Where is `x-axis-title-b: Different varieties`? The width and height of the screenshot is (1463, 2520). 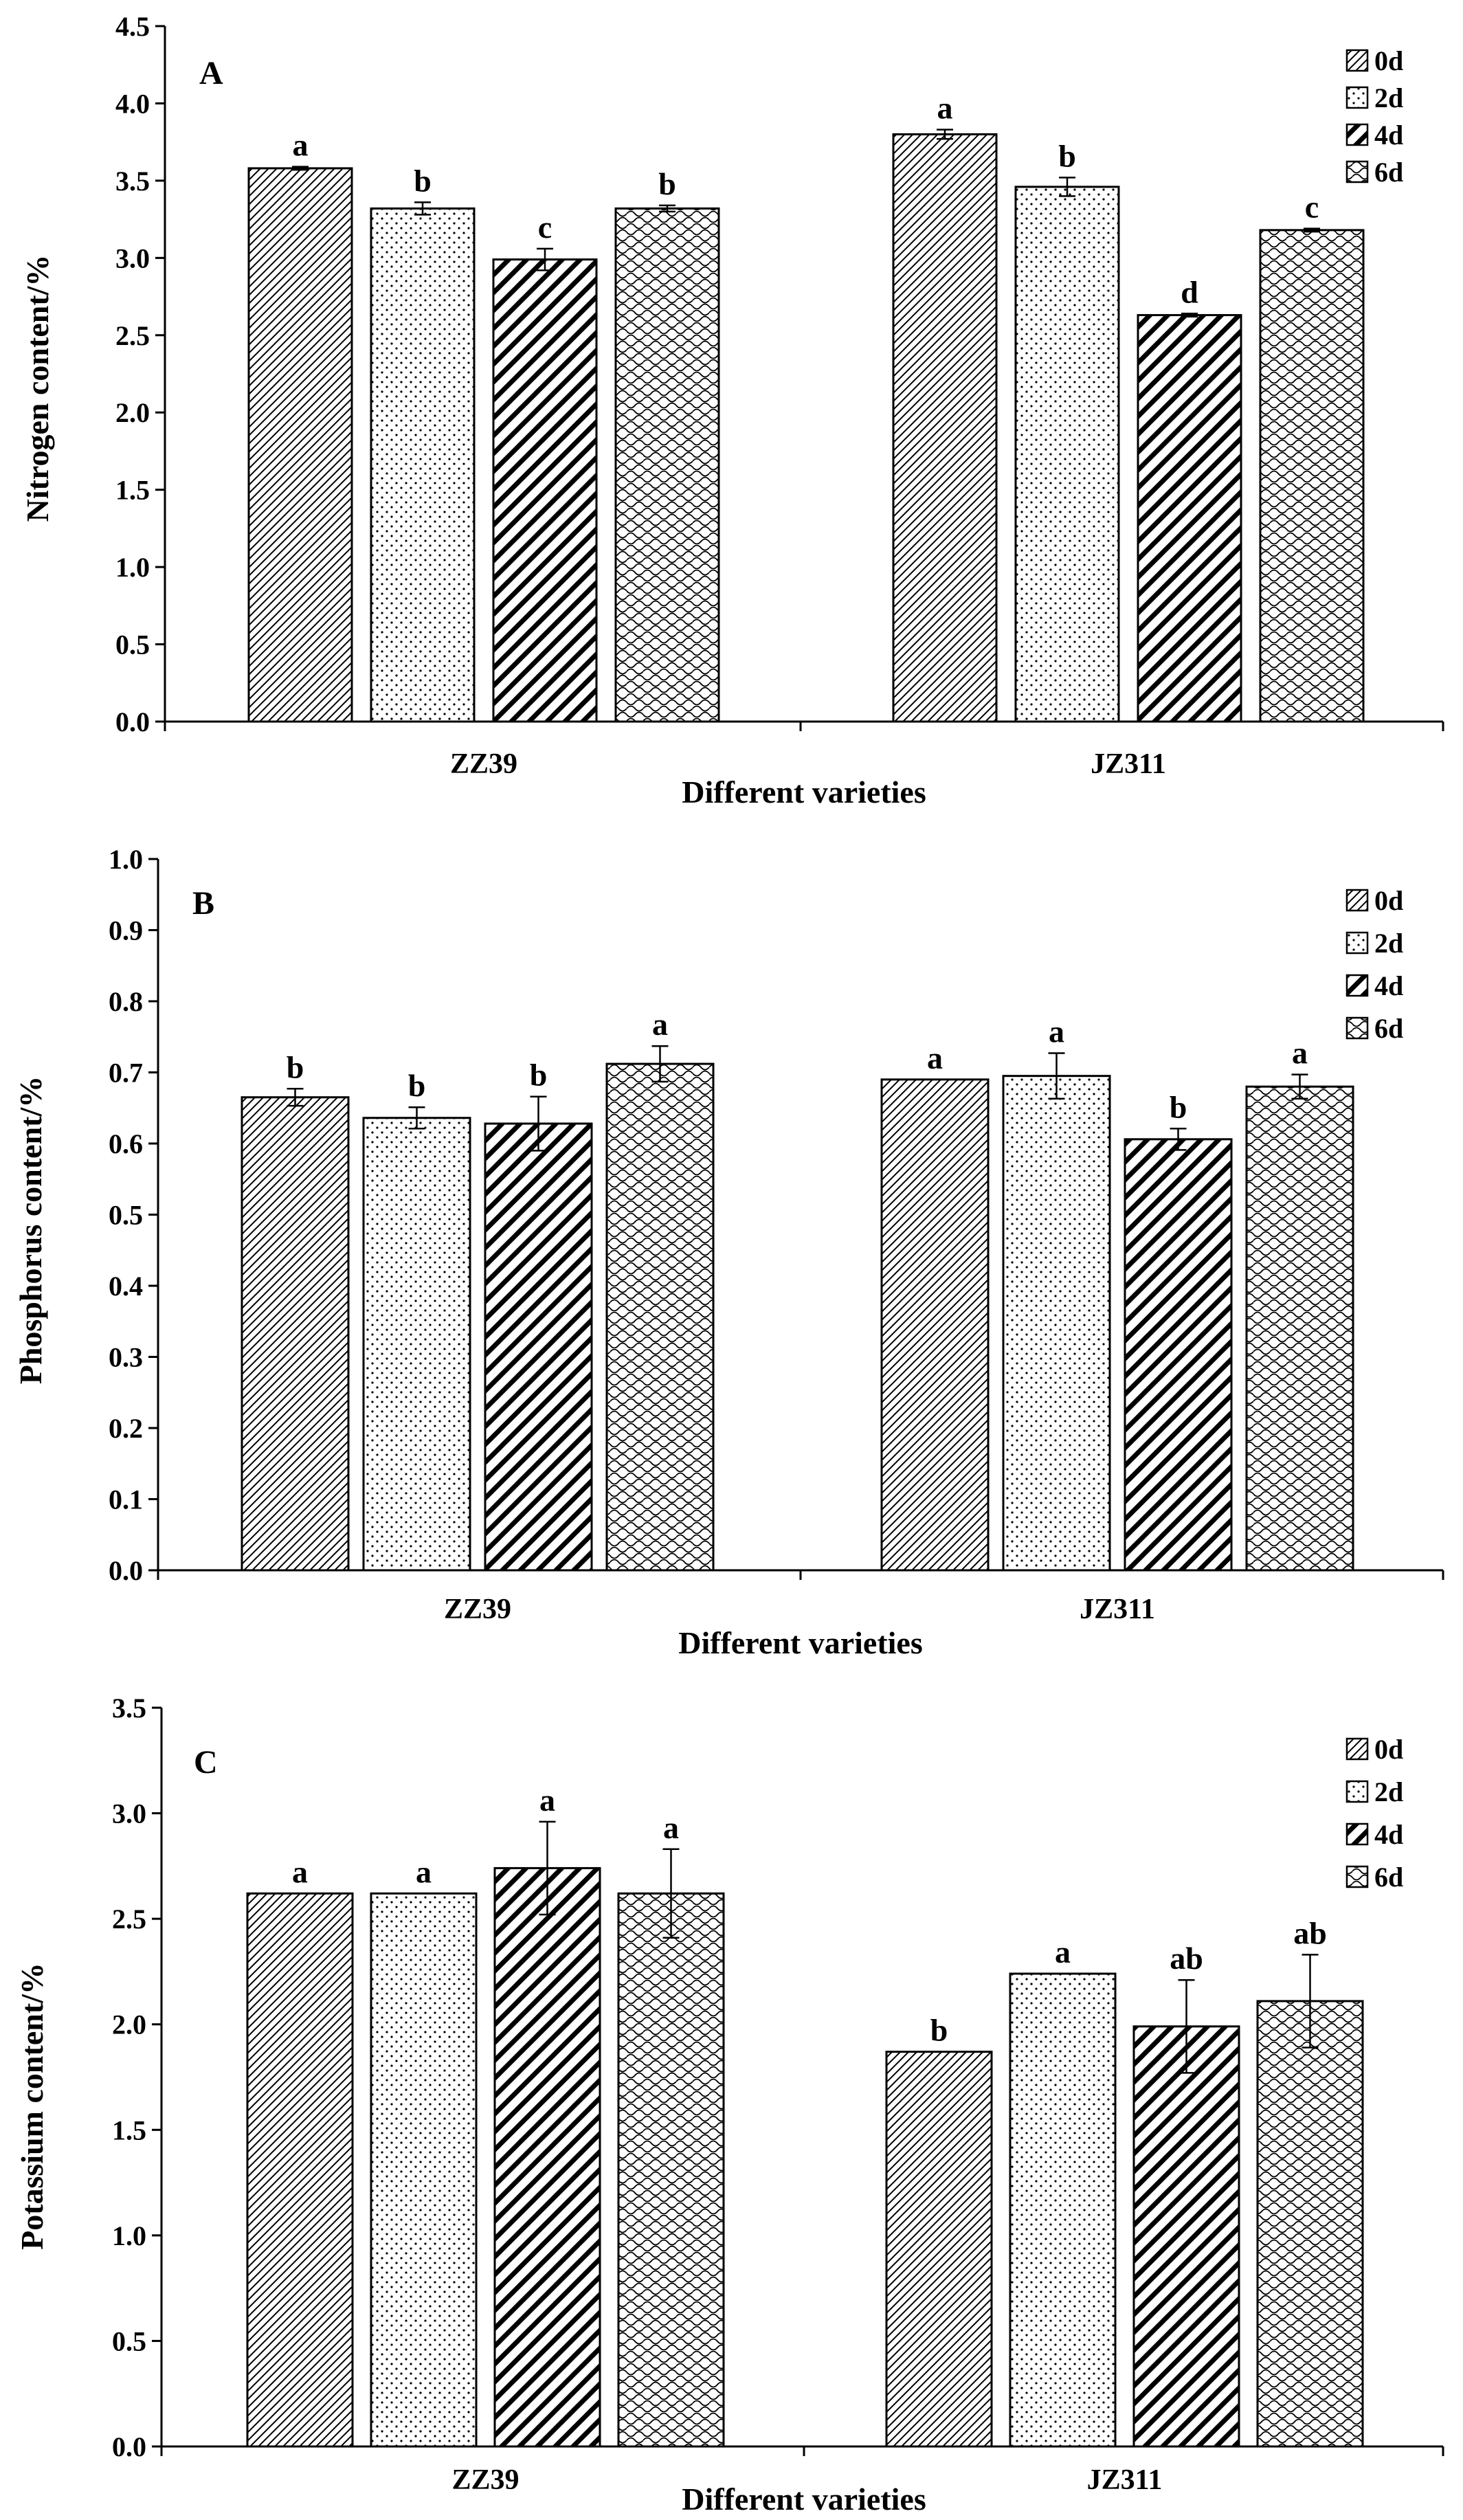
x-axis-title-b: Different varieties is located at coordinates (800, 1642).